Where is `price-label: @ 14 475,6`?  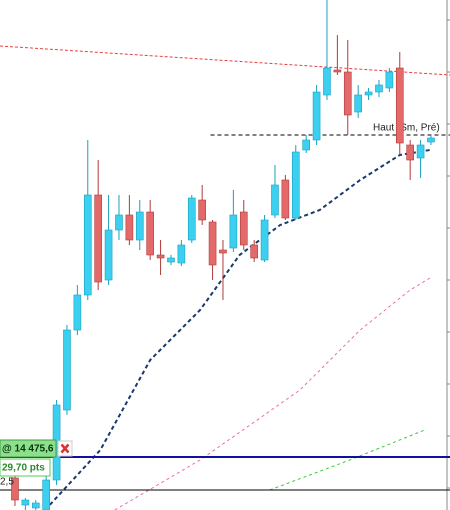 price-label: @ 14 475,6 is located at coordinates (28, 449).